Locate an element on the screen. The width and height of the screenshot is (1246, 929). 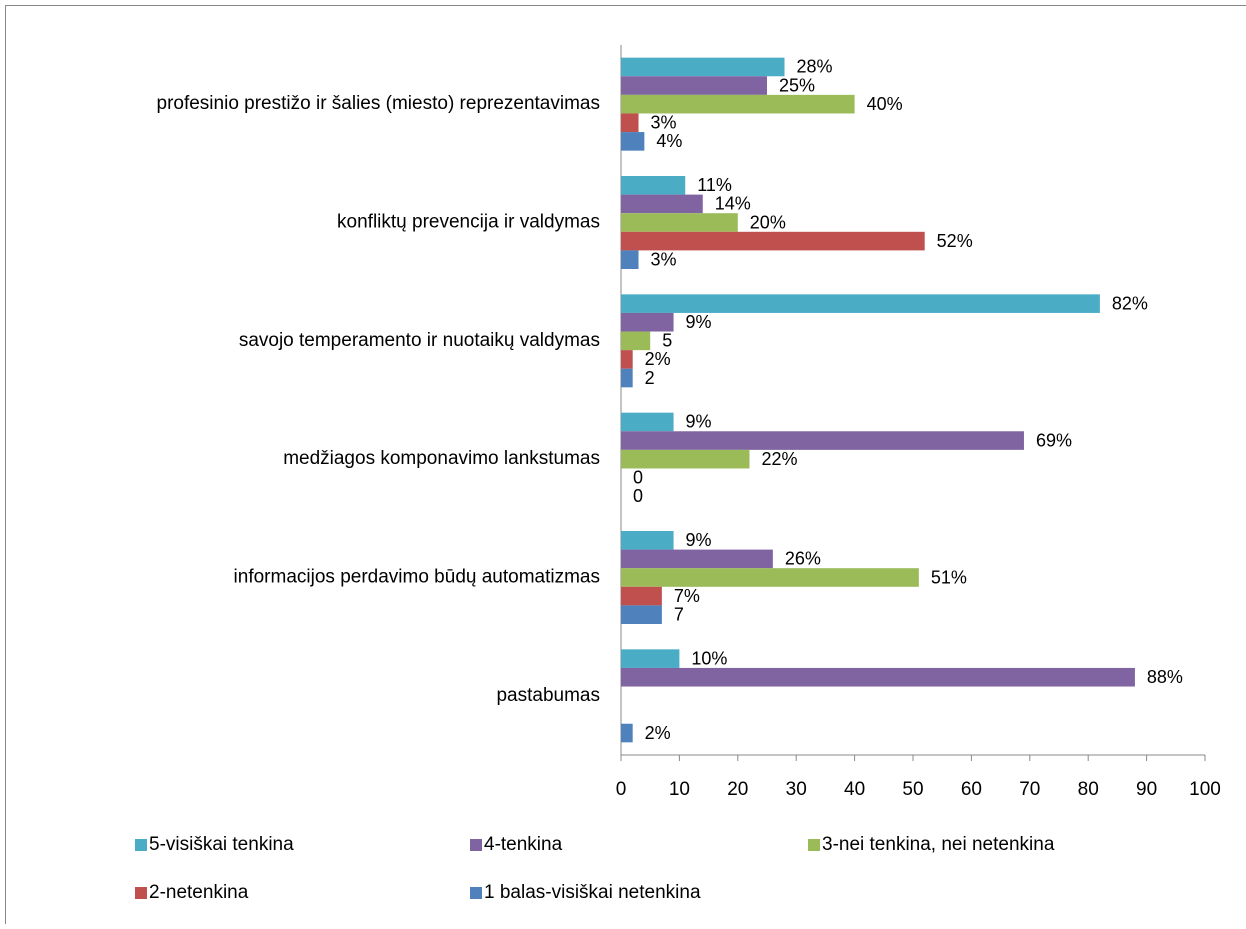
y-tick-label: informacijos perdavimo būdų automatizmas is located at coordinates (417, 577).